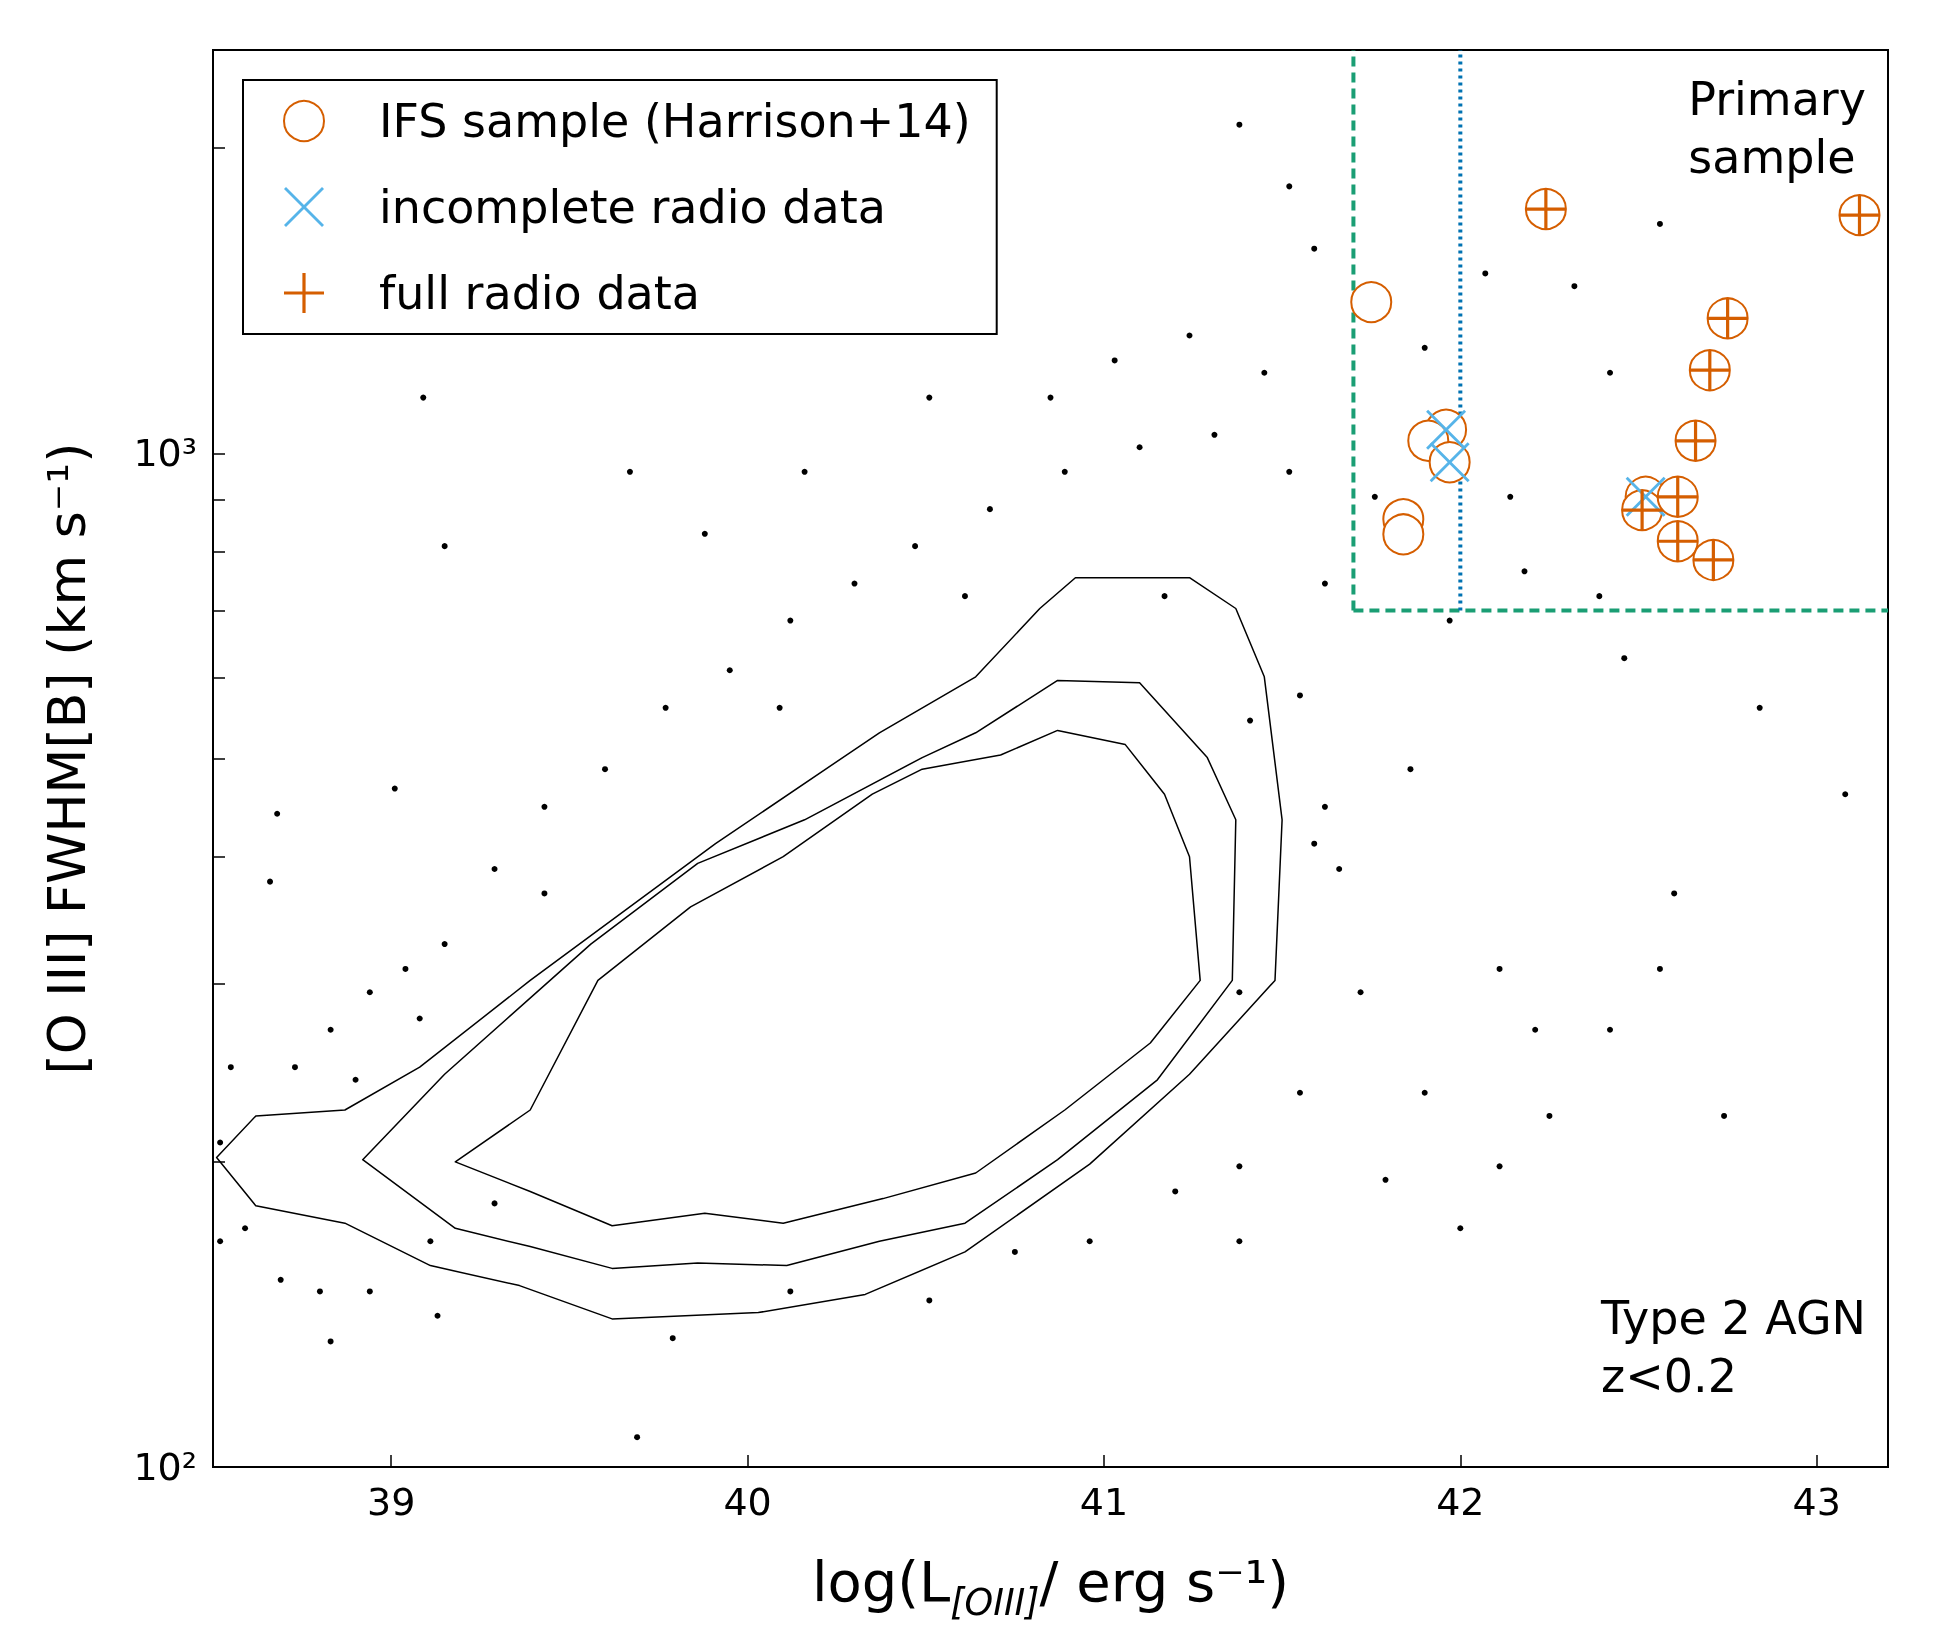 The image size is (1946, 1650). What do you see at coordinates (165, 453) in the screenshot?
I see `y-tick-label: 10³` at bounding box center [165, 453].